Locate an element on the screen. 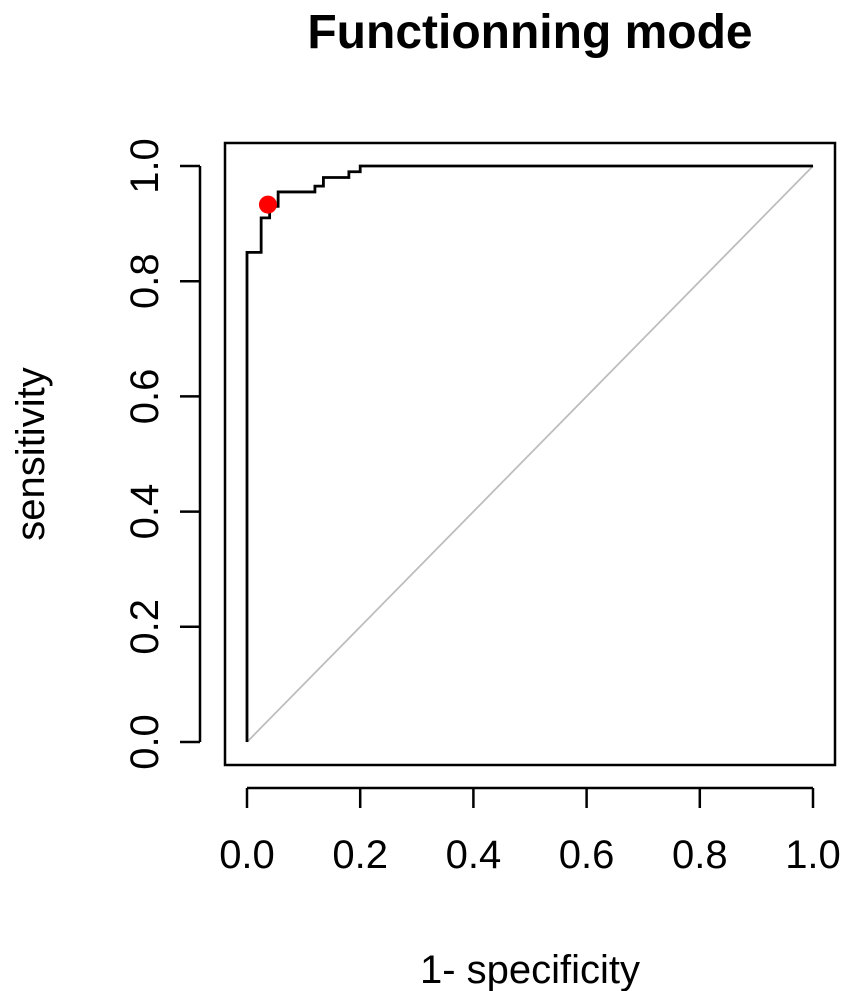  x-tick-label: 0.6 is located at coordinates (587, 855).